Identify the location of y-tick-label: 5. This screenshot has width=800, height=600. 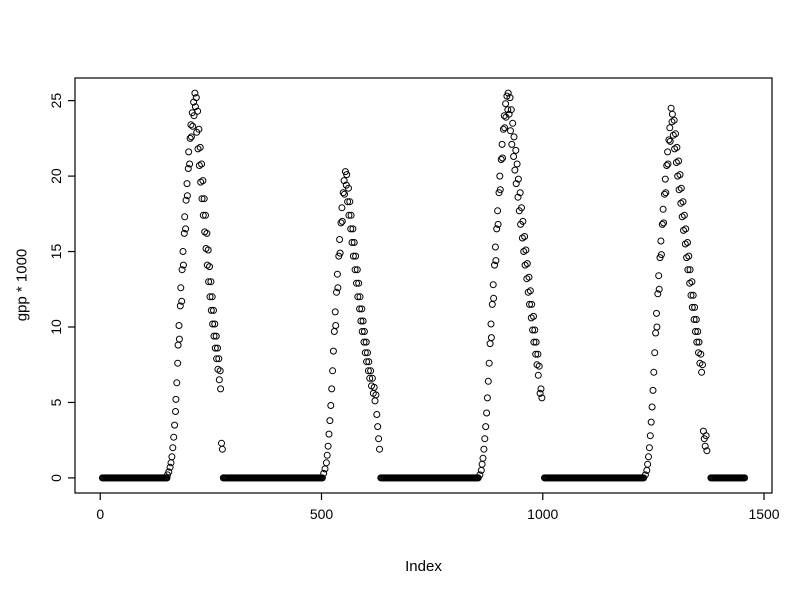
(56, 402).